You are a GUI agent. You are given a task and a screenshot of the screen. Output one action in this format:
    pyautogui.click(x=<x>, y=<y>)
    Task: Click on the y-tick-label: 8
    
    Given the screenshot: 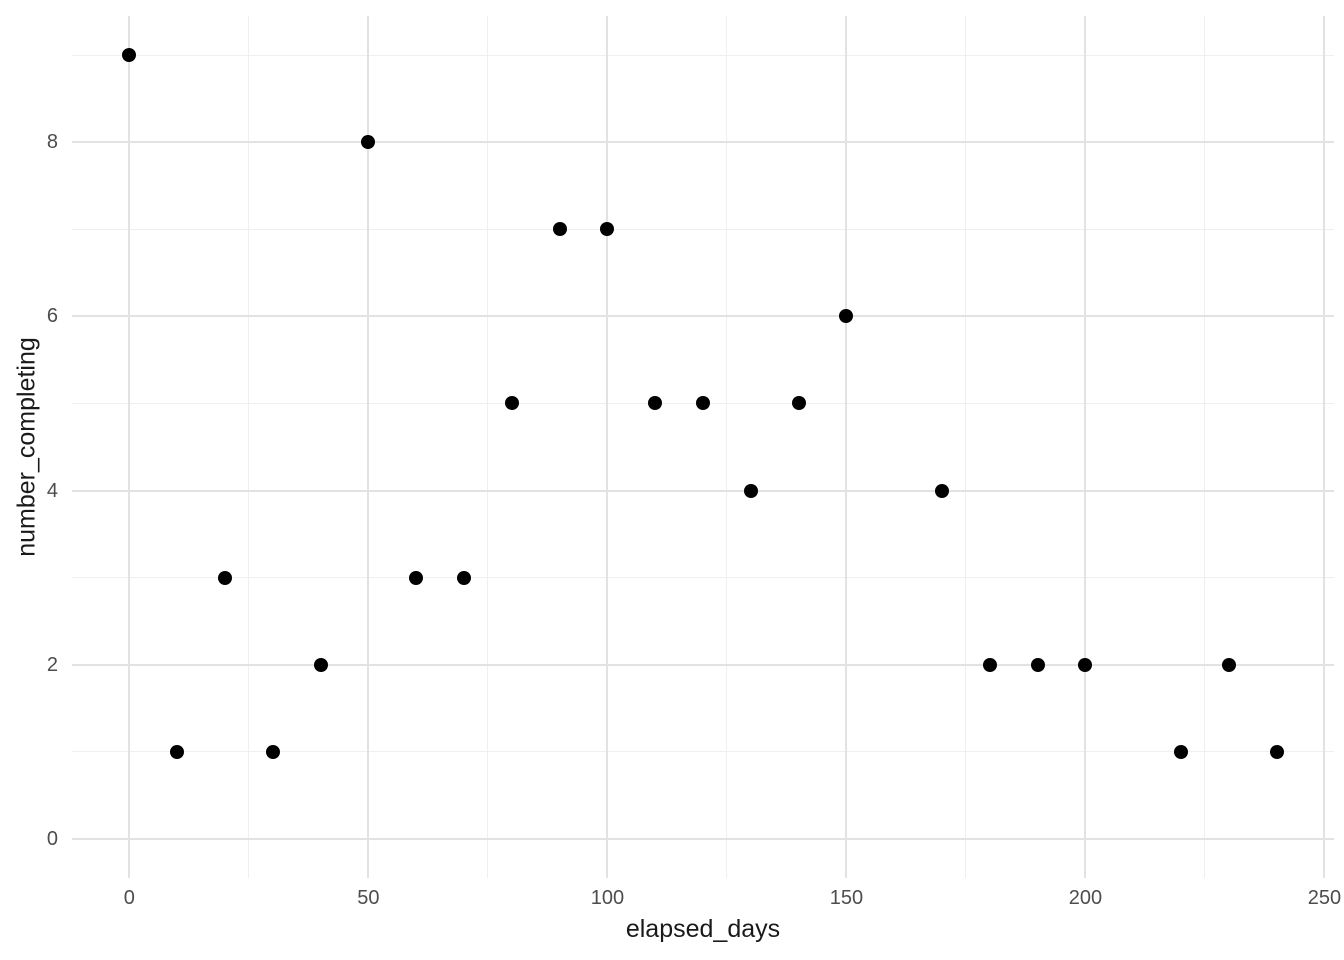 What is the action you would take?
    pyautogui.click(x=52, y=142)
    